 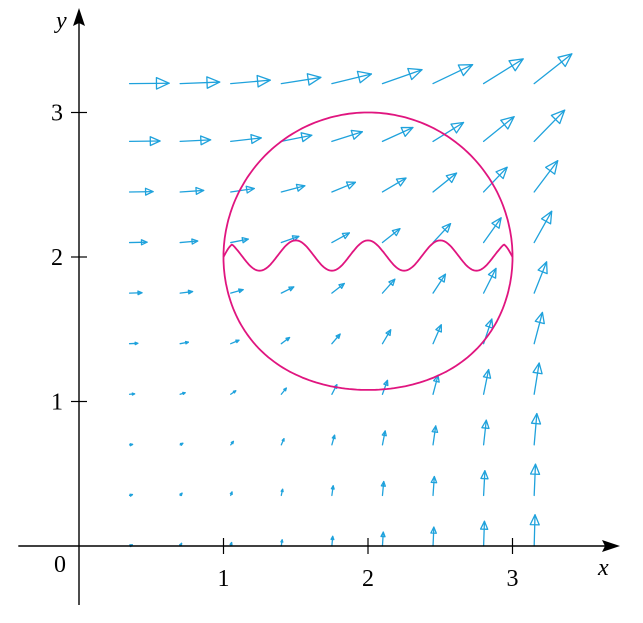 What do you see at coordinates (60, 565) in the screenshot?
I see `origin-label: 0` at bounding box center [60, 565].